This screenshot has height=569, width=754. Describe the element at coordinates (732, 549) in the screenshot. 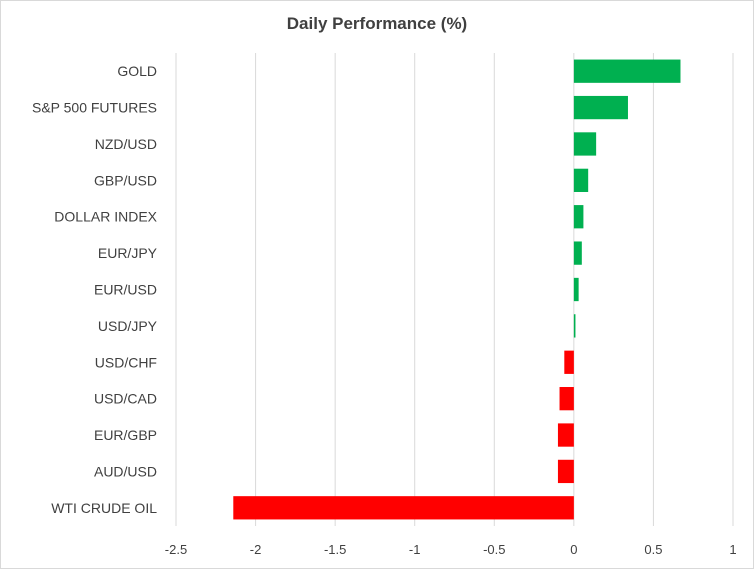

I see `x-tick-label: 1` at that location.